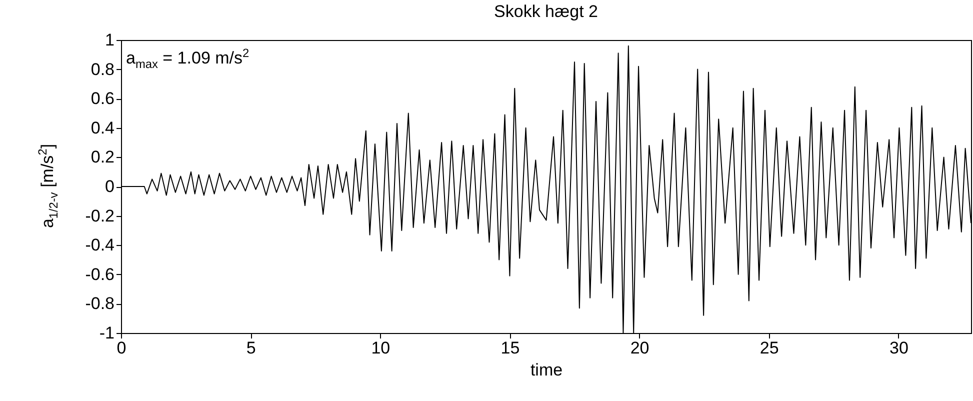 The image size is (973, 401). What do you see at coordinates (106, 333) in the screenshot?
I see `y-tick-label: -1` at bounding box center [106, 333].